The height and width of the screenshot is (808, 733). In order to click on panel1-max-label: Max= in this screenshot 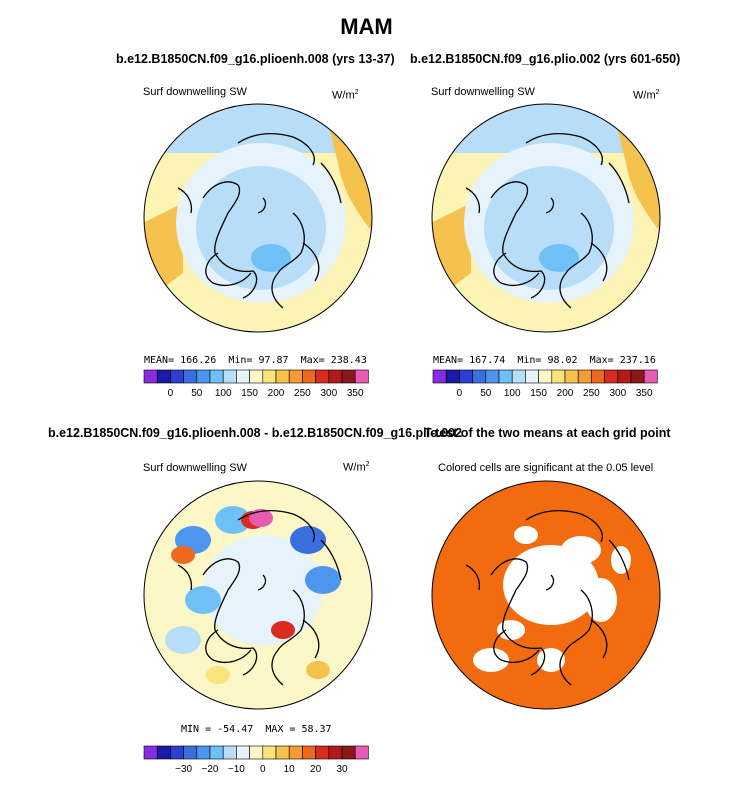, I will do `click(312, 360)`.